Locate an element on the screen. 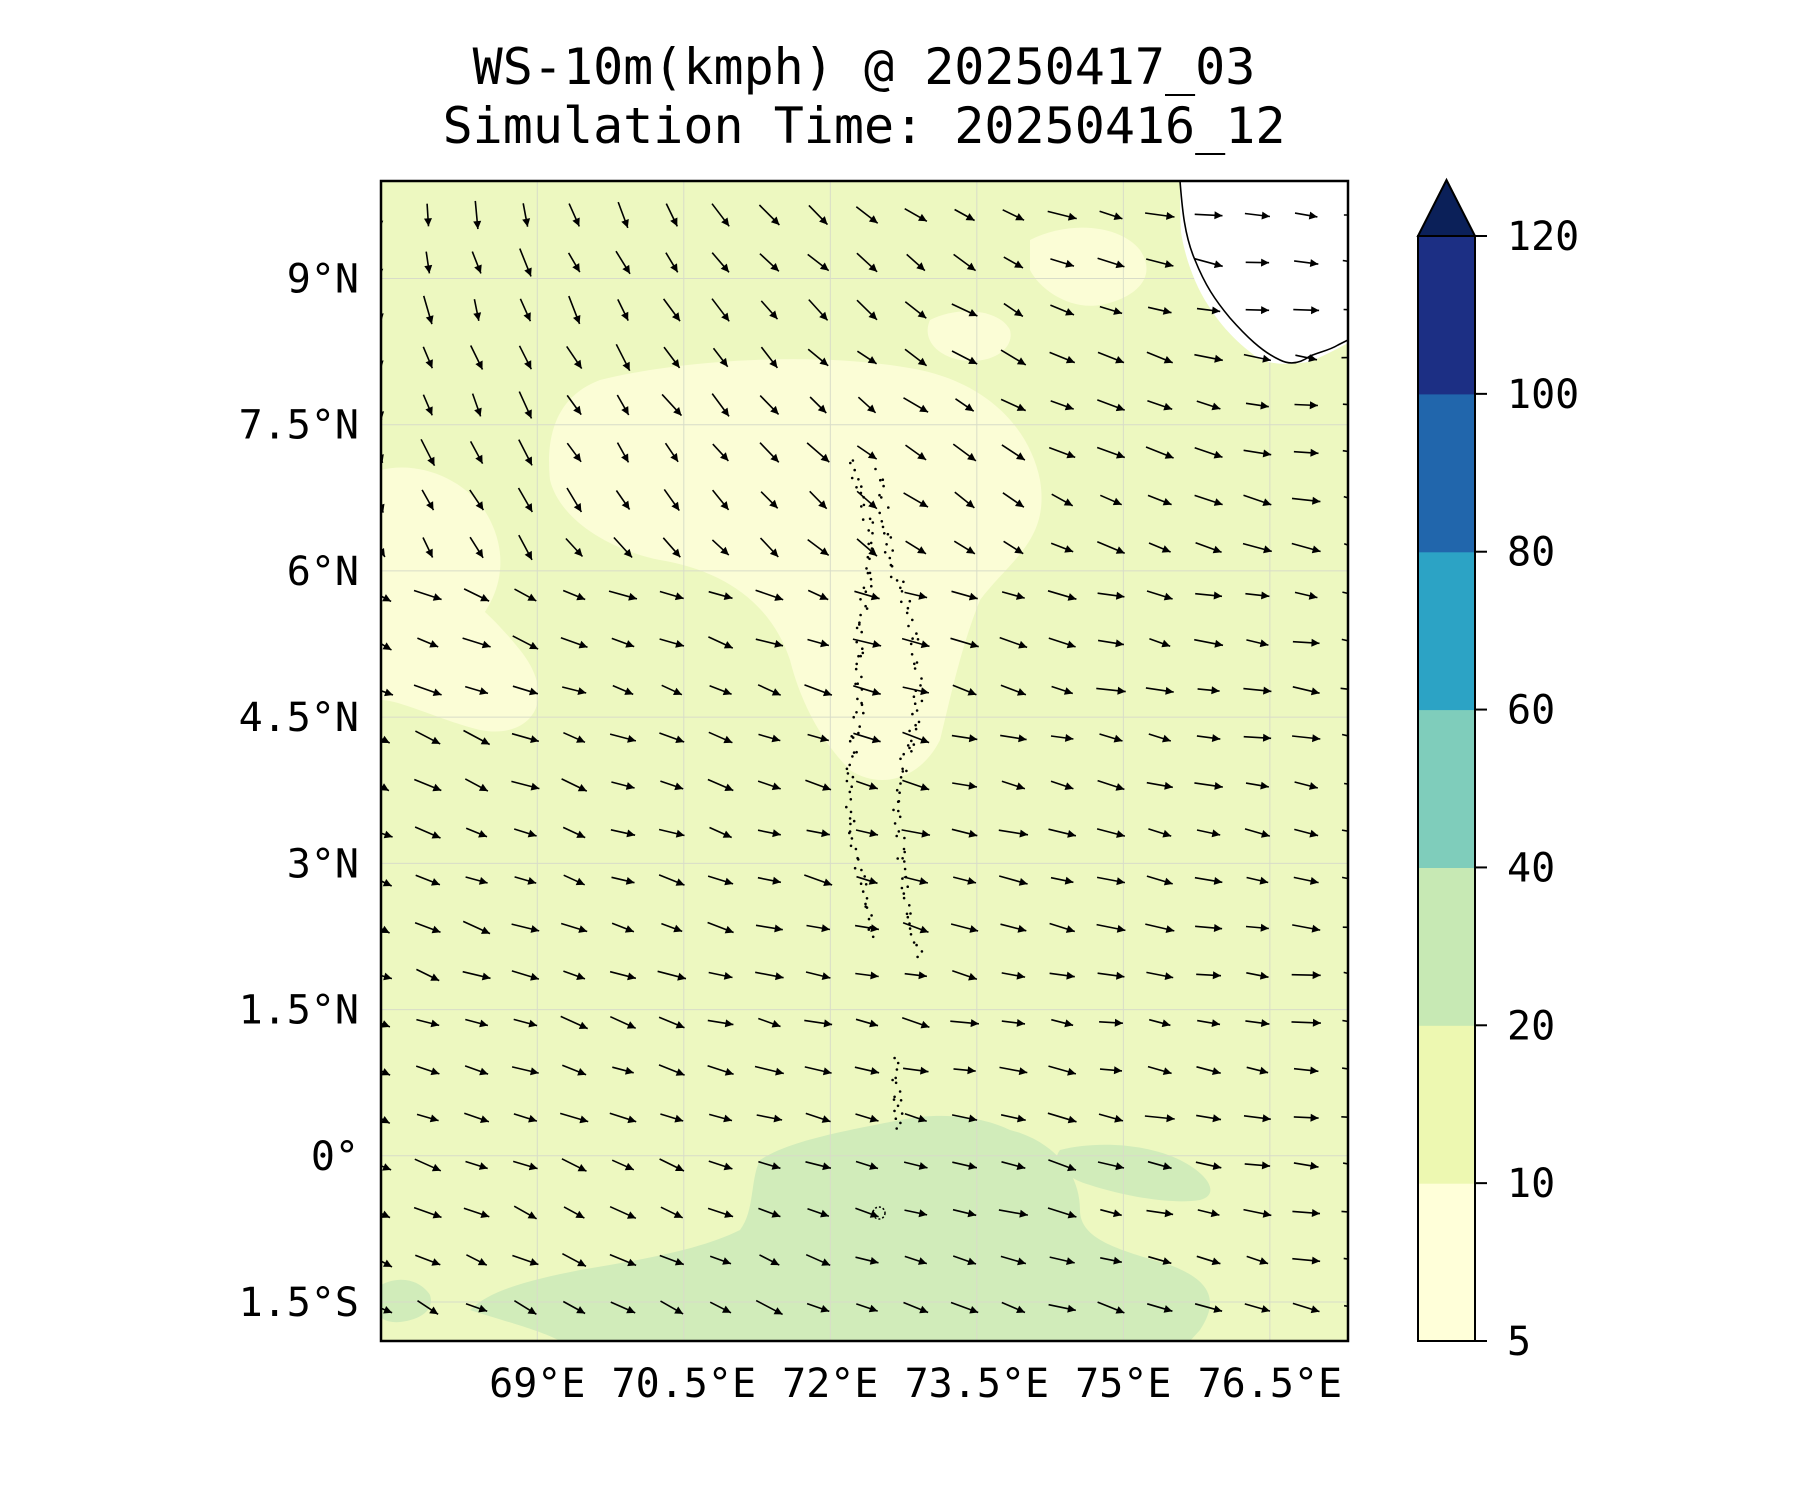 This screenshot has width=1800, height=1500. colorbar-tick-label: 100 is located at coordinates (1543, 395).